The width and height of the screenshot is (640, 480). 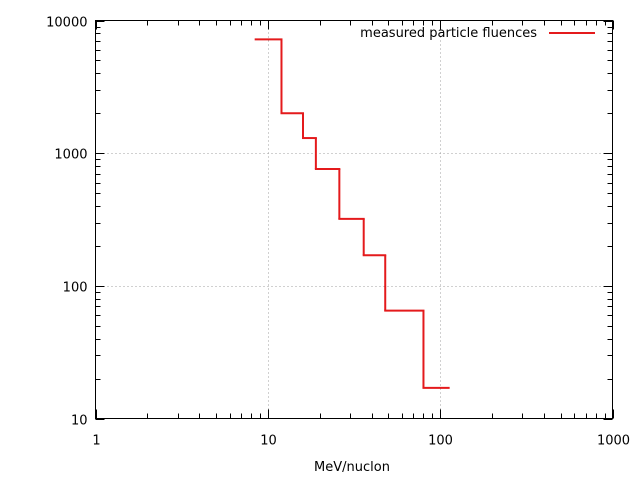 What do you see at coordinates (361, 441) in the screenshot?
I see `x-axis-tick-labels: 1 10 100 1000` at bounding box center [361, 441].